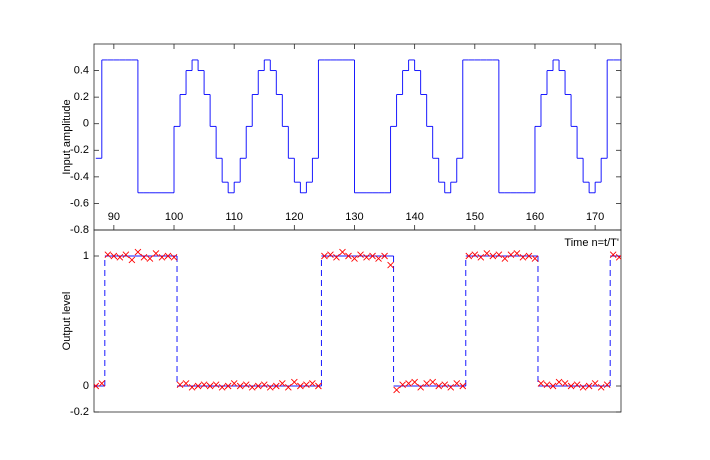 The width and height of the screenshot is (710, 460). Describe the element at coordinates (86, 256) in the screenshot. I see `y-tick-label: 1` at that location.